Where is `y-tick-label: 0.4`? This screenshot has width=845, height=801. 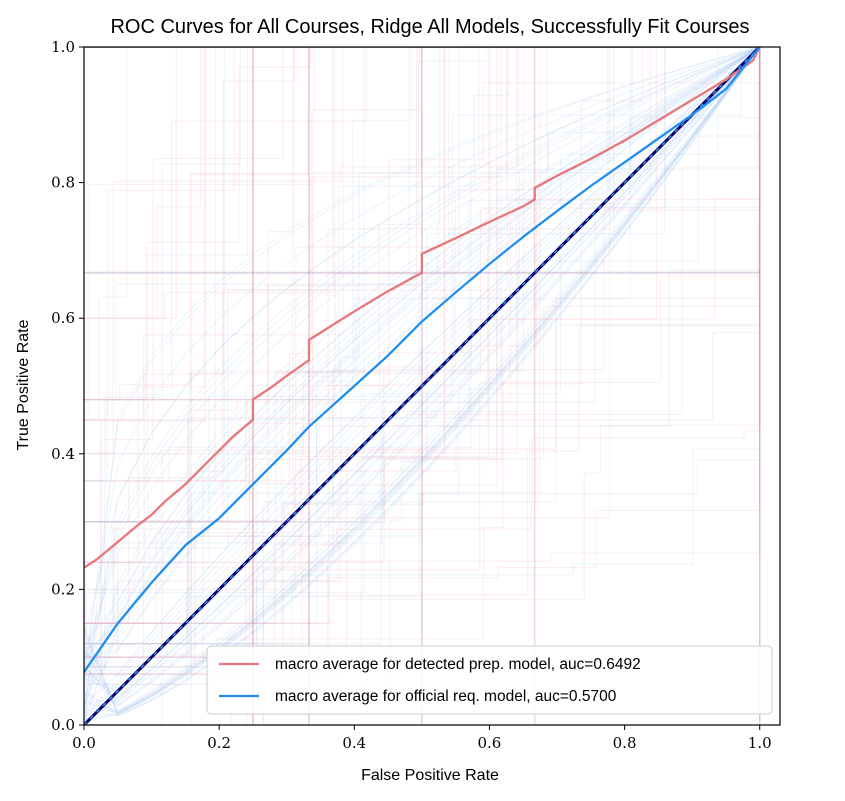 y-tick-label: 0.4 is located at coordinates (63, 454).